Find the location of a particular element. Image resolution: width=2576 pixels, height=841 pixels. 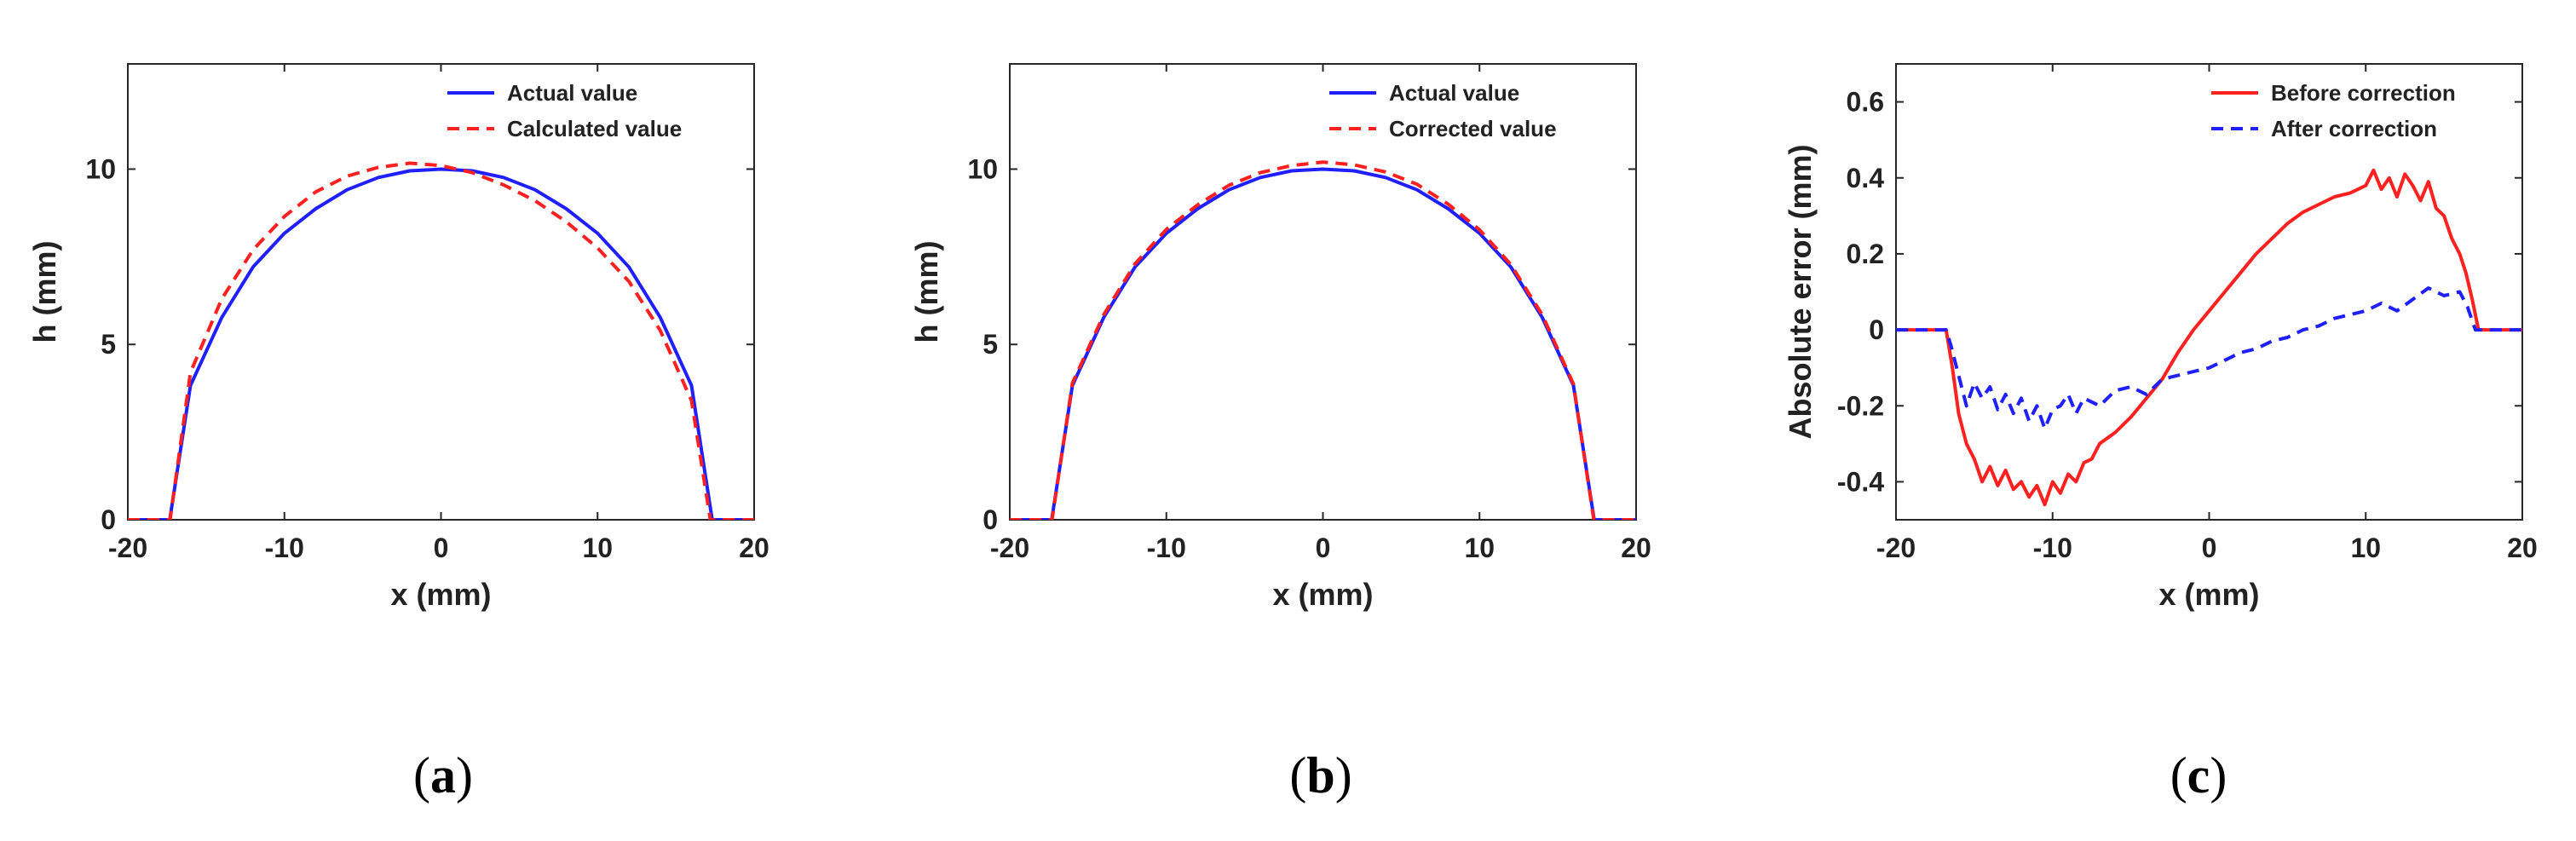

y-tick-label: -0.2 is located at coordinates (1860, 405).